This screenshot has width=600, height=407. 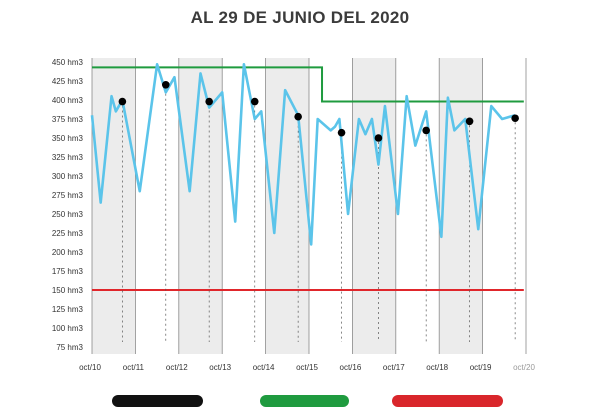 I want to click on x-tick-label: oct/10, so click(x=90, y=367).